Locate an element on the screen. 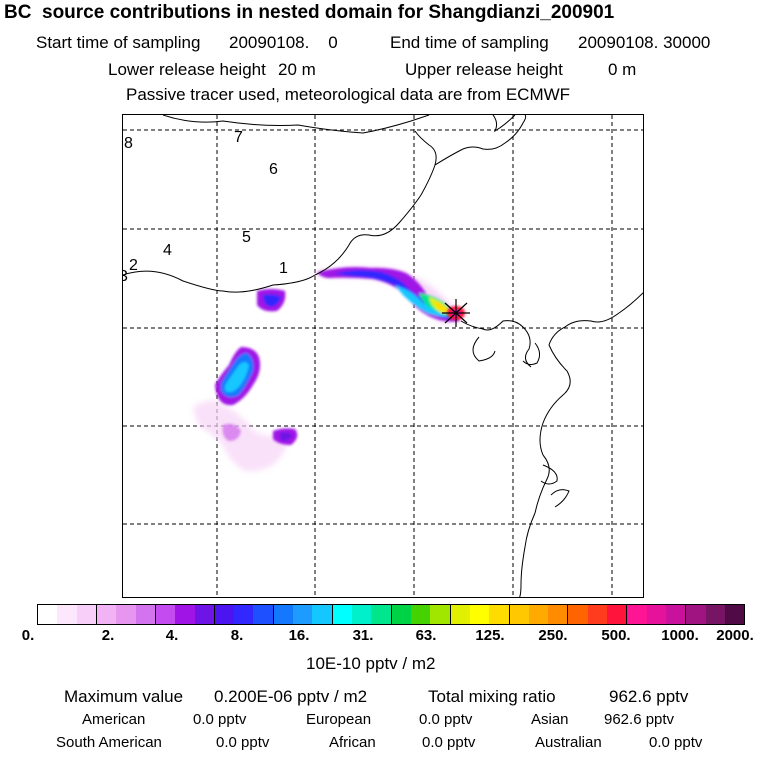  total-mixing-label: Total mixing ratio is located at coordinates (492, 696).